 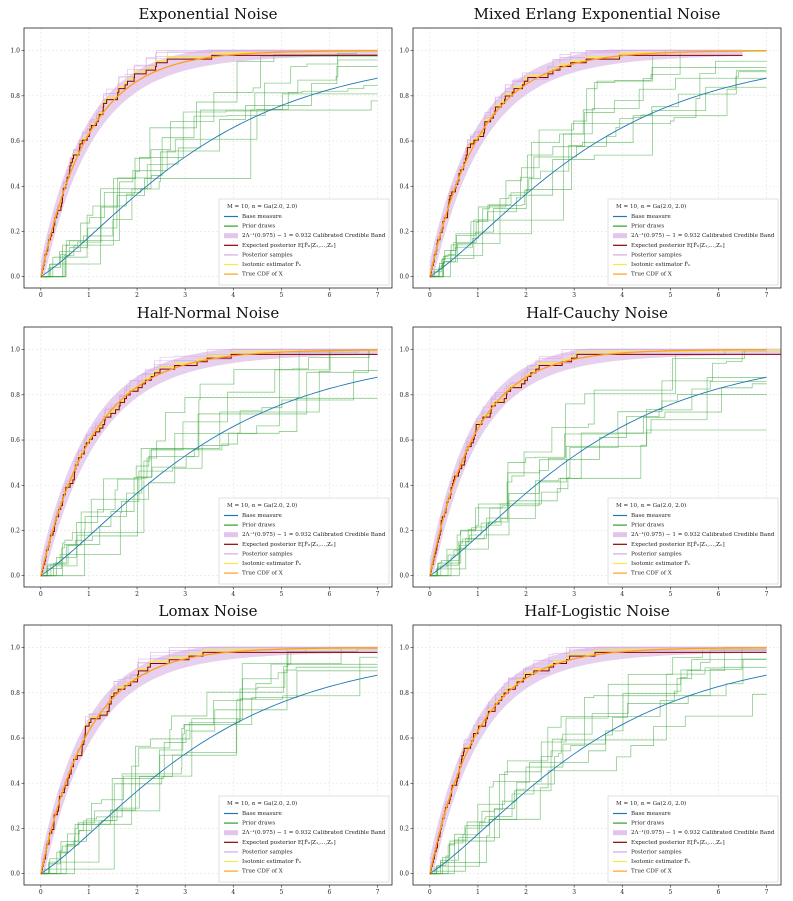 I want to click on credible-band, so click(x=586, y=163).